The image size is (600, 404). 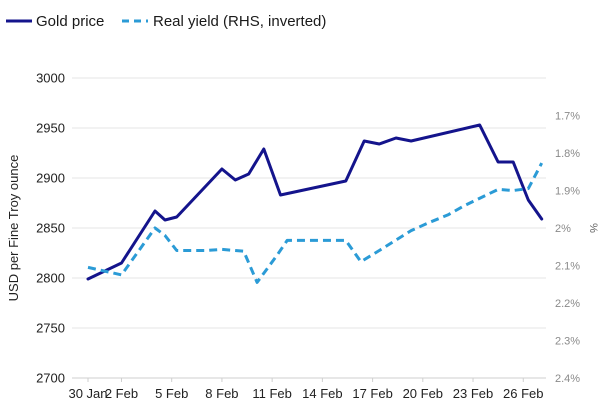 I want to click on legend-label-gold-price: Gold price, so click(x=70, y=21).